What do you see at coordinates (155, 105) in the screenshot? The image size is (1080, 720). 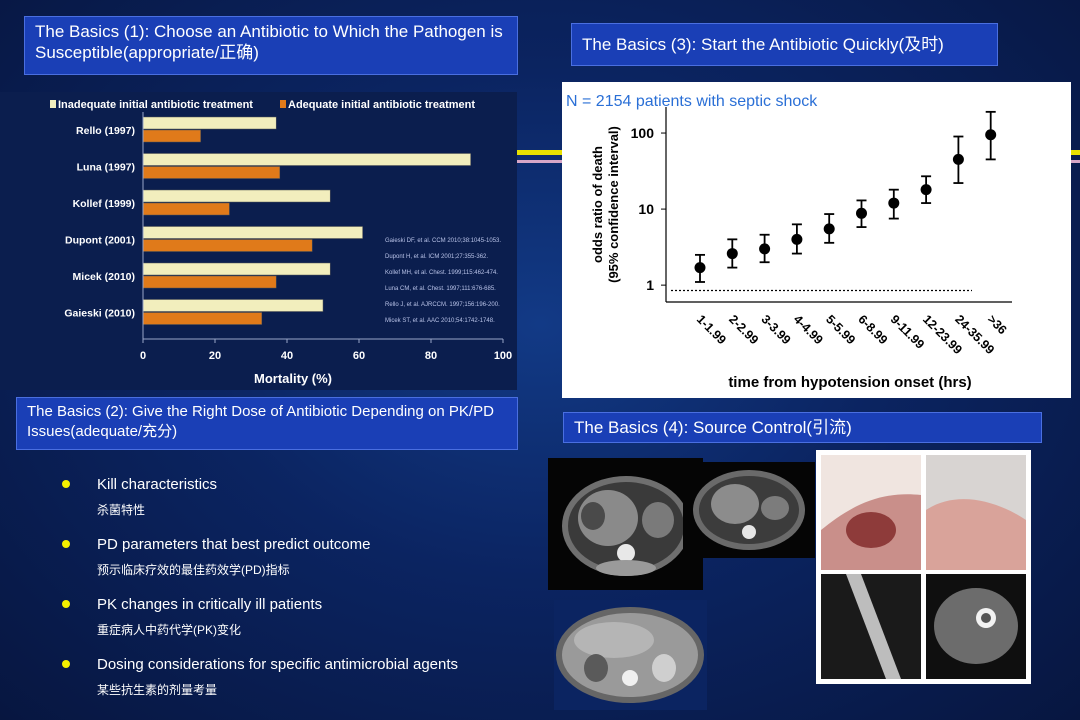 I see `legend-label: Inadequate initial antibiotic treatment` at bounding box center [155, 105].